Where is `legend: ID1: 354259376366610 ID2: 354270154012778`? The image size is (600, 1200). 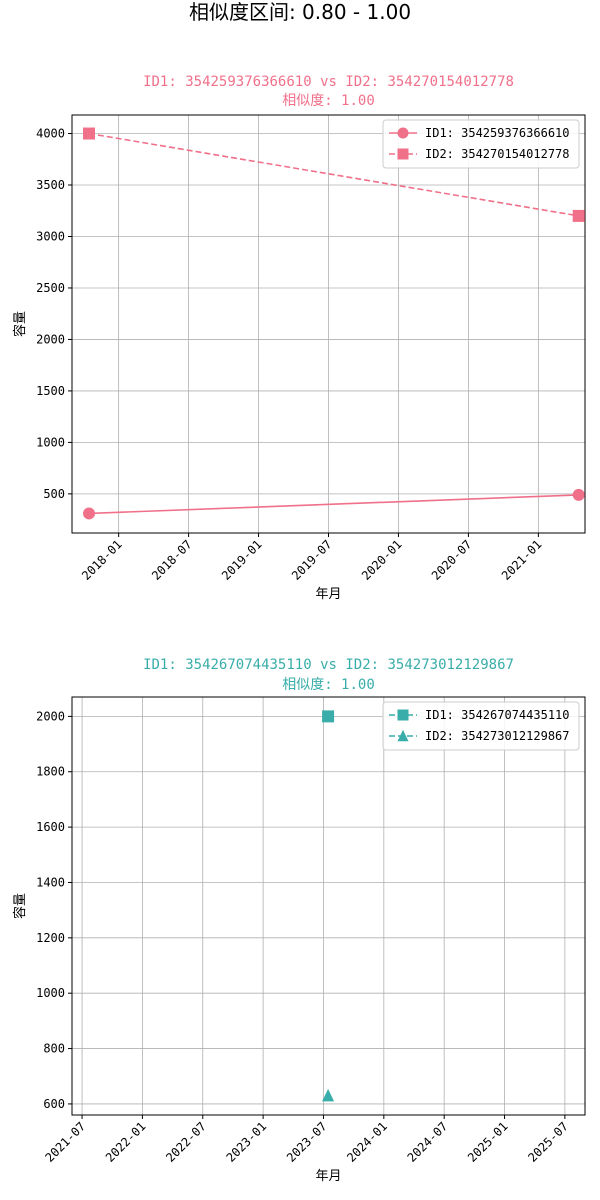 legend: ID1: 354259376366610 ID2: 354270154012778 is located at coordinates (481, 144).